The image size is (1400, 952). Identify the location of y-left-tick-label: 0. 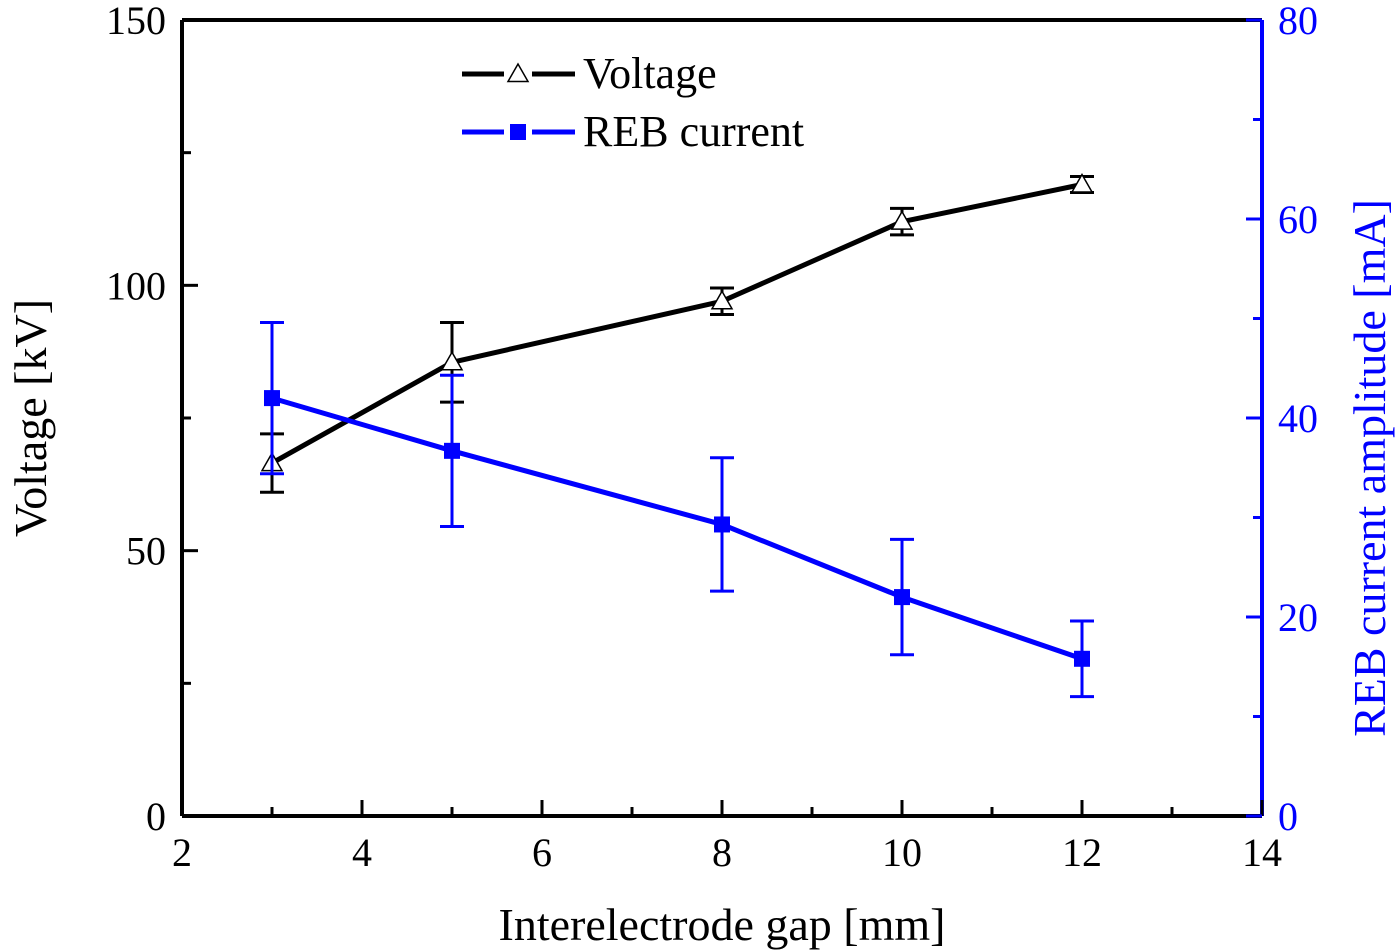
(156, 816).